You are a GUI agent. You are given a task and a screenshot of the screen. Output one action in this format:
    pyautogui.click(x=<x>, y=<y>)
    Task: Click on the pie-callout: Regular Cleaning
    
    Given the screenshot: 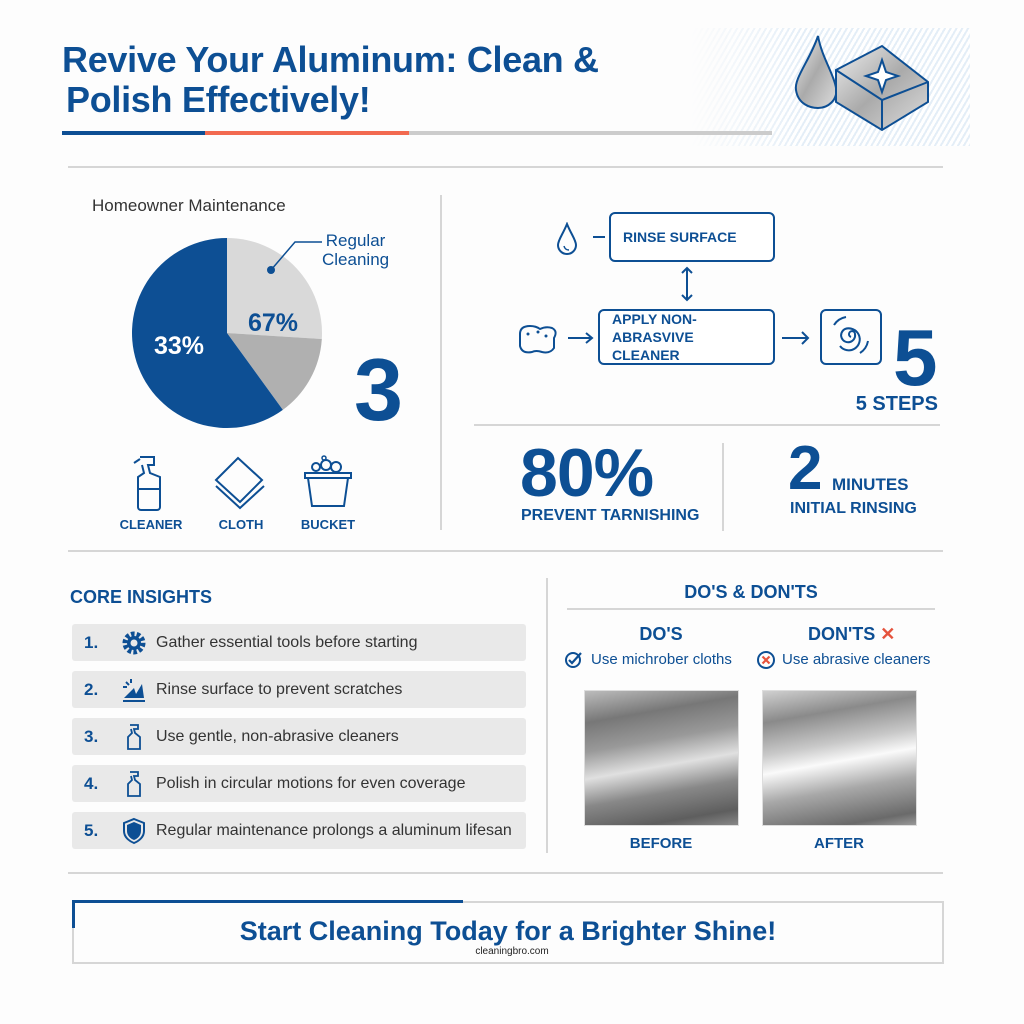 What is the action you would take?
    pyautogui.click(x=356, y=250)
    